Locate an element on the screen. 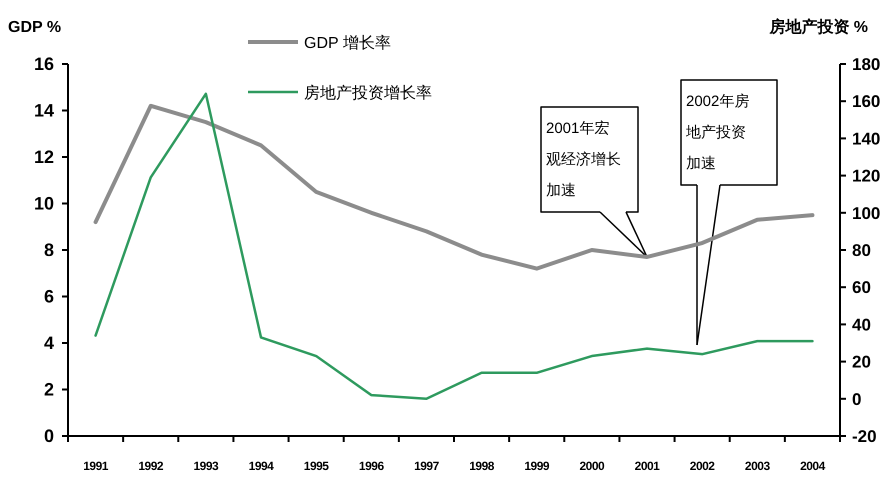 The height and width of the screenshot is (479, 894). x-tick-label: 2002 is located at coordinates (703, 466).